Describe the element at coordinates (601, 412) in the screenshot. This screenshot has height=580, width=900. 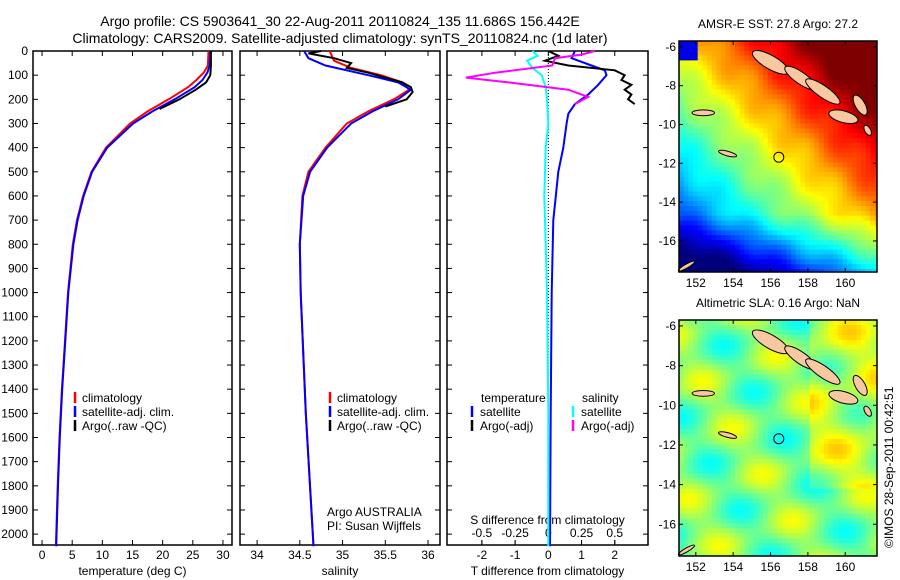
I see `legend-label: satellite` at that location.